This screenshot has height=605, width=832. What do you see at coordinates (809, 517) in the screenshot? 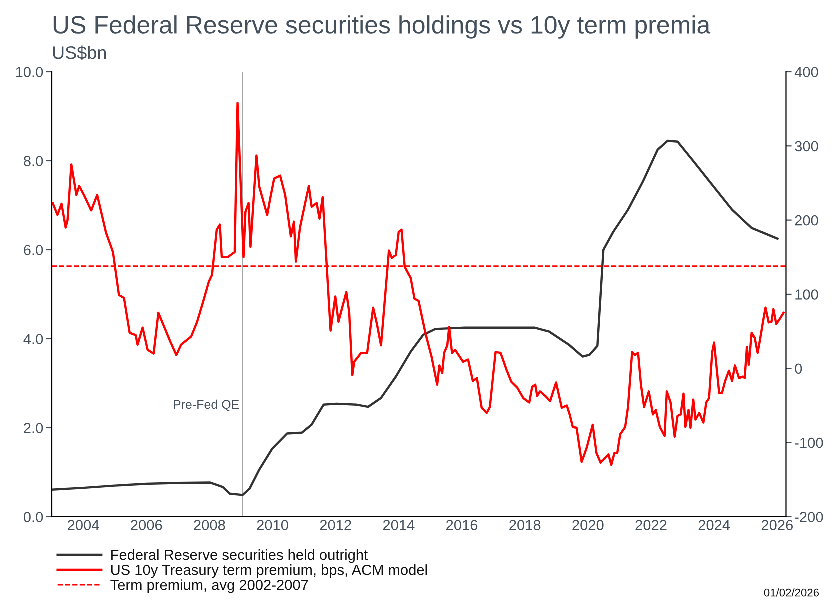
I see `y2-tick-label: -200` at bounding box center [809, 517].